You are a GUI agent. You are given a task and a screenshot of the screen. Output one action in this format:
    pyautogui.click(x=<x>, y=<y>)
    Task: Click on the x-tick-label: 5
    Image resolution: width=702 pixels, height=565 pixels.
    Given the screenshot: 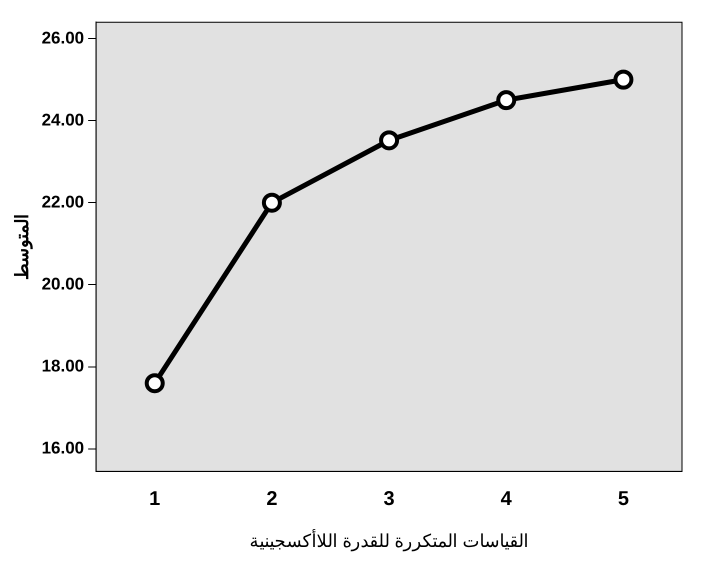 What is the action you would take?
    pyautogui.click(x=623, y=499)
    